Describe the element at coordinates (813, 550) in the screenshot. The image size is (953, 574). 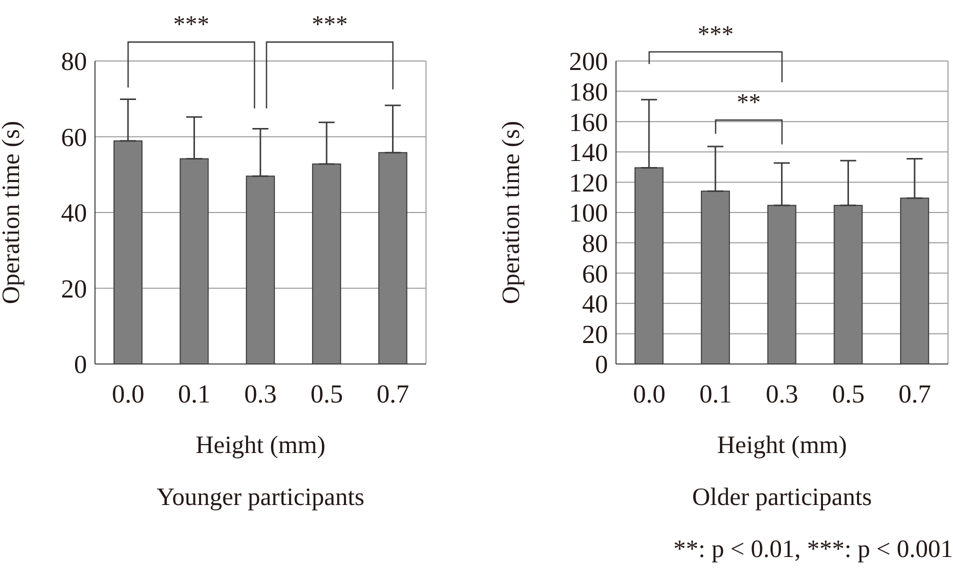
I see `text: **: p < 0.01, ***: p < 0.001` at that location.